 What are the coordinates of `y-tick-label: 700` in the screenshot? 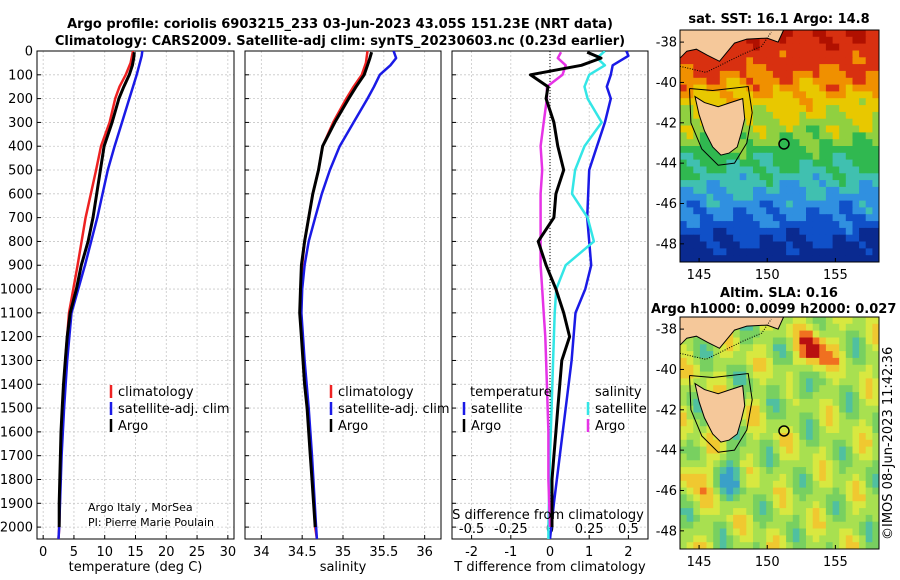 It's located at (20, 218).